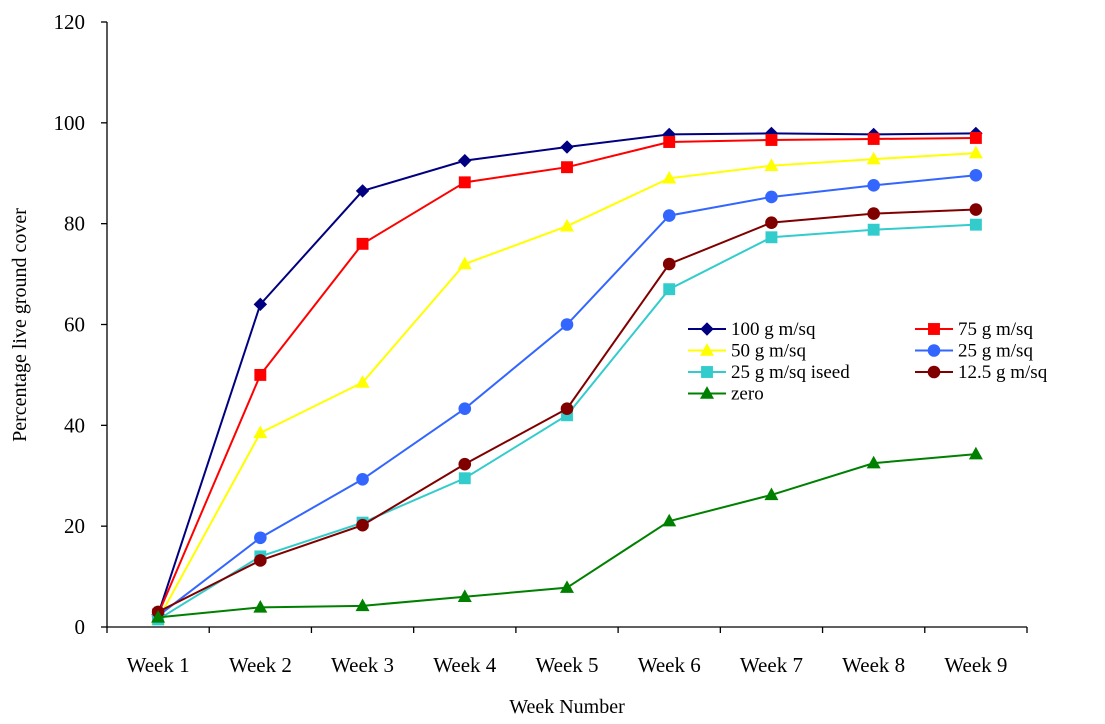 The width and height of the screenshot is (1105, 724). I want to click on legend-entry: 100 g m/sq, so click(752, 329).